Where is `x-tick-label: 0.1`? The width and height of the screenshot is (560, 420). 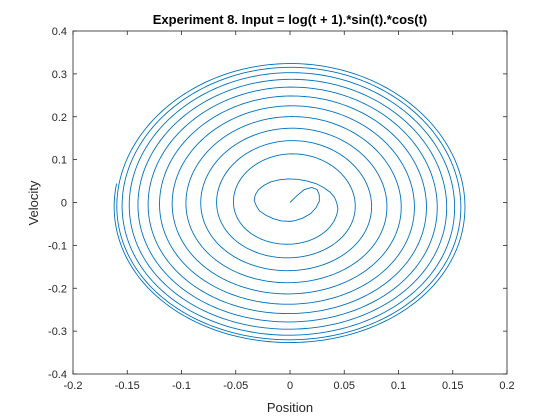
x-tick-label: 0.1 is located at coordinates (398, 386).